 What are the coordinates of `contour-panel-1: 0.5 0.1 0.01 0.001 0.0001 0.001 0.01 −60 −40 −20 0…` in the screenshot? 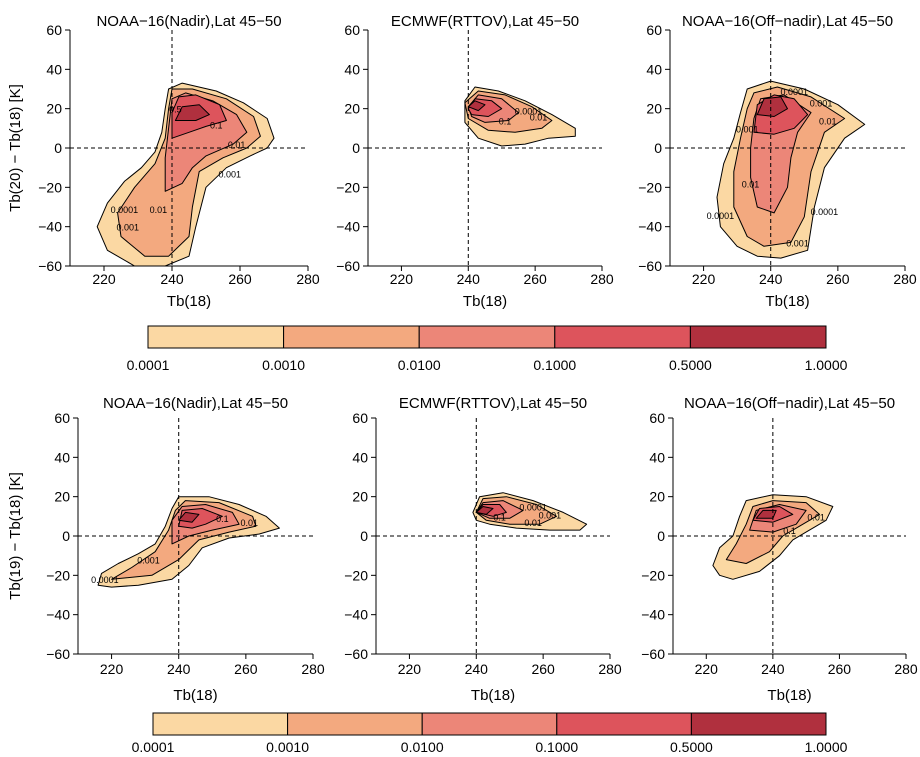 It's located at (163, 161).